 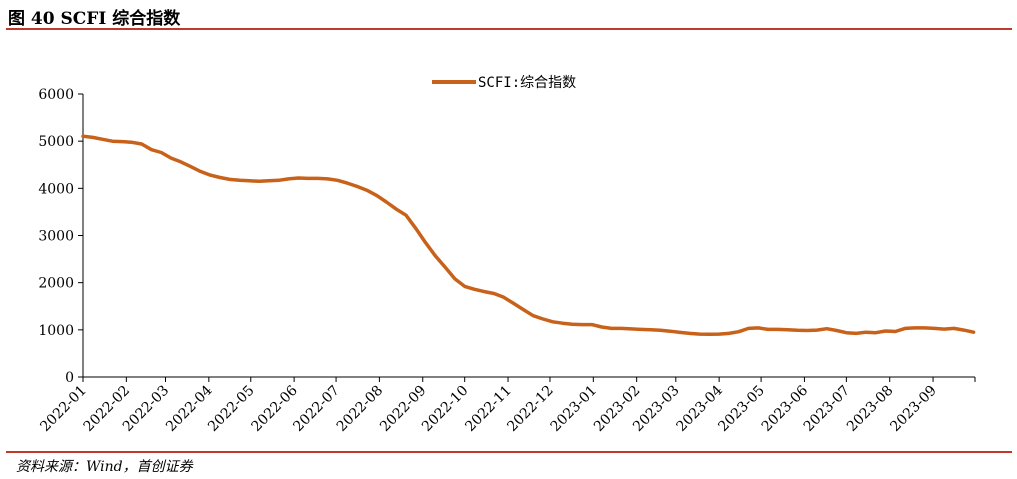 What do you see at coordinates (69, 378) in the screenshot?
I see `y-tick-label: 0` at bounding box center [69, 378].